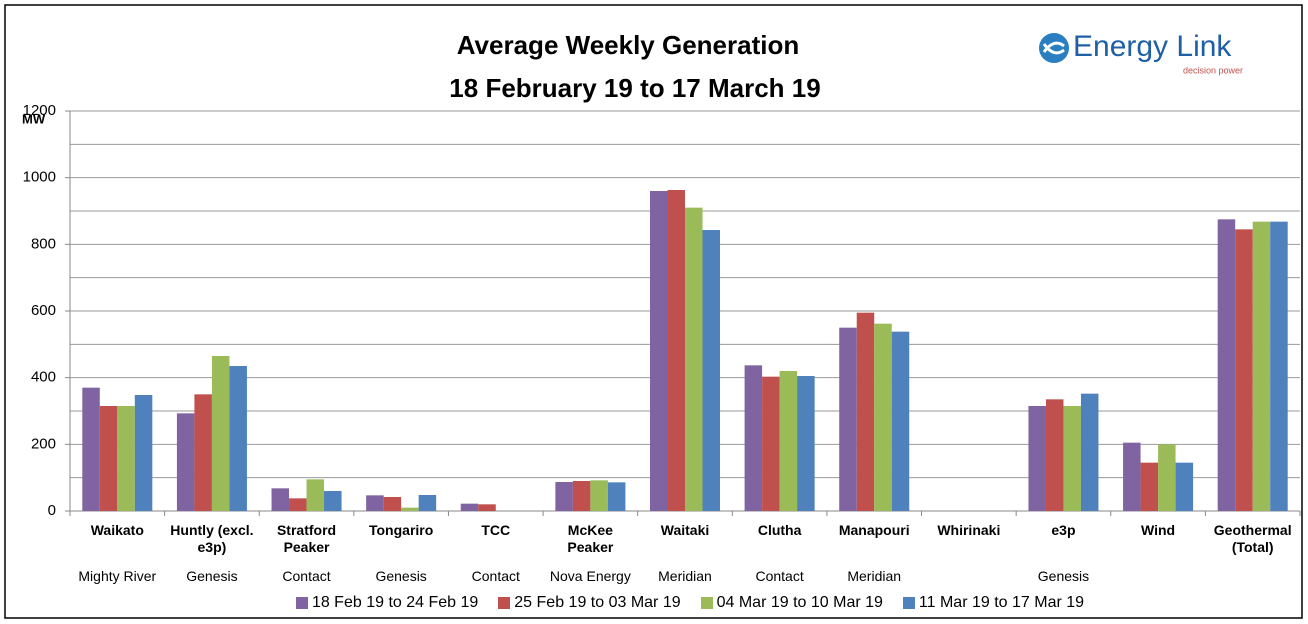 Image resolution: width=1308 pixels, height=624 pixels. I want to click on logo-swirl, so click(1053, 48).